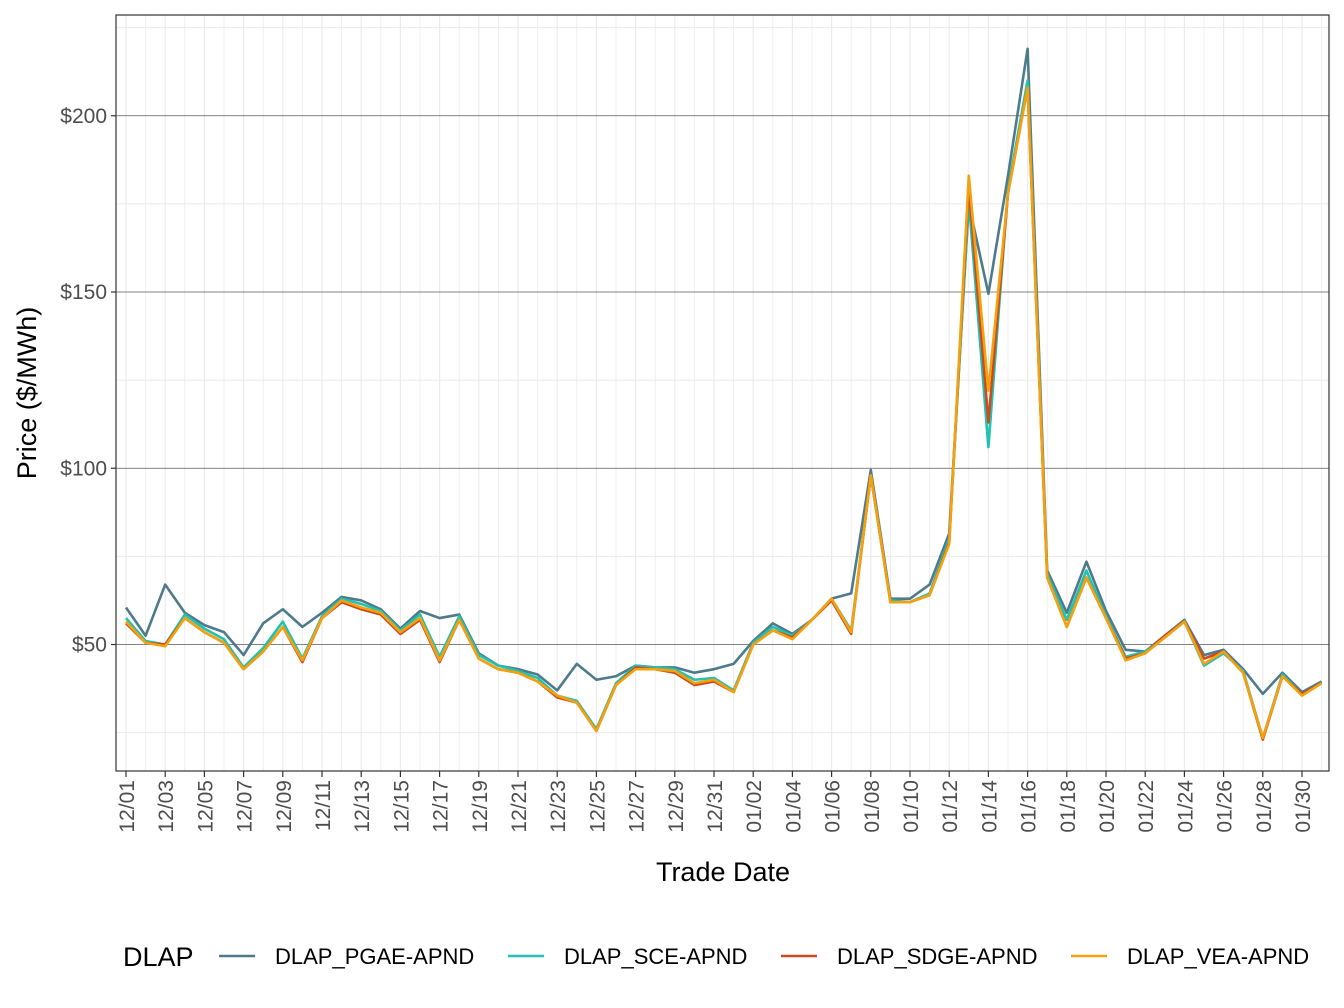 Image resolution: width=1344 pixels, height=1008 pixels. Describe the element at coordinates (723, 872) in the screenshot. I see `x-axis-title: Trade Date` at that location.